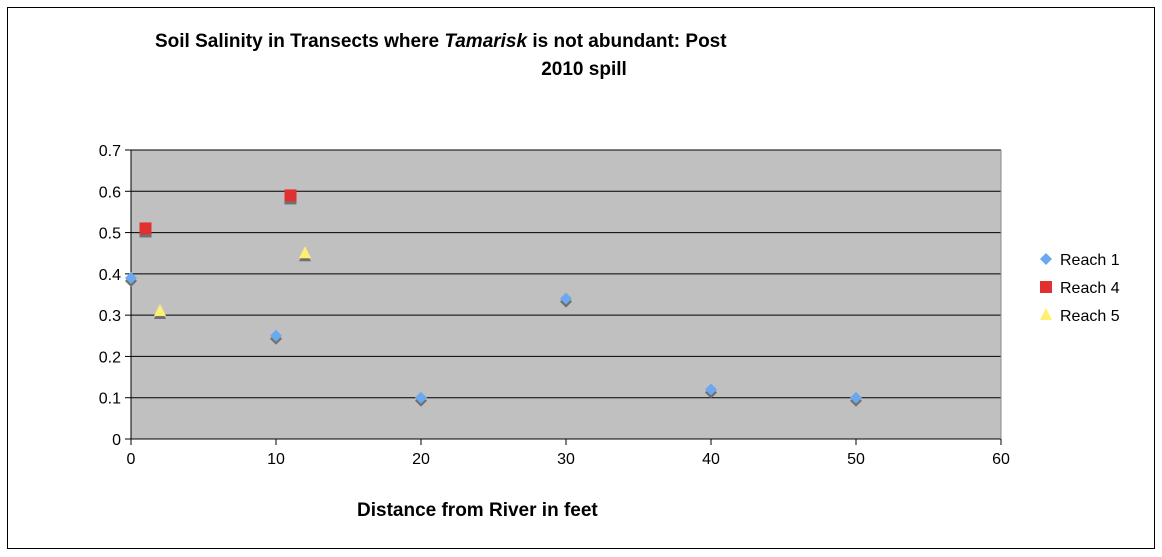 Image resolution: width=1162 pixels, height=557 pixels. I want to click on y-tick-label: 0.3, so click(110, 316).